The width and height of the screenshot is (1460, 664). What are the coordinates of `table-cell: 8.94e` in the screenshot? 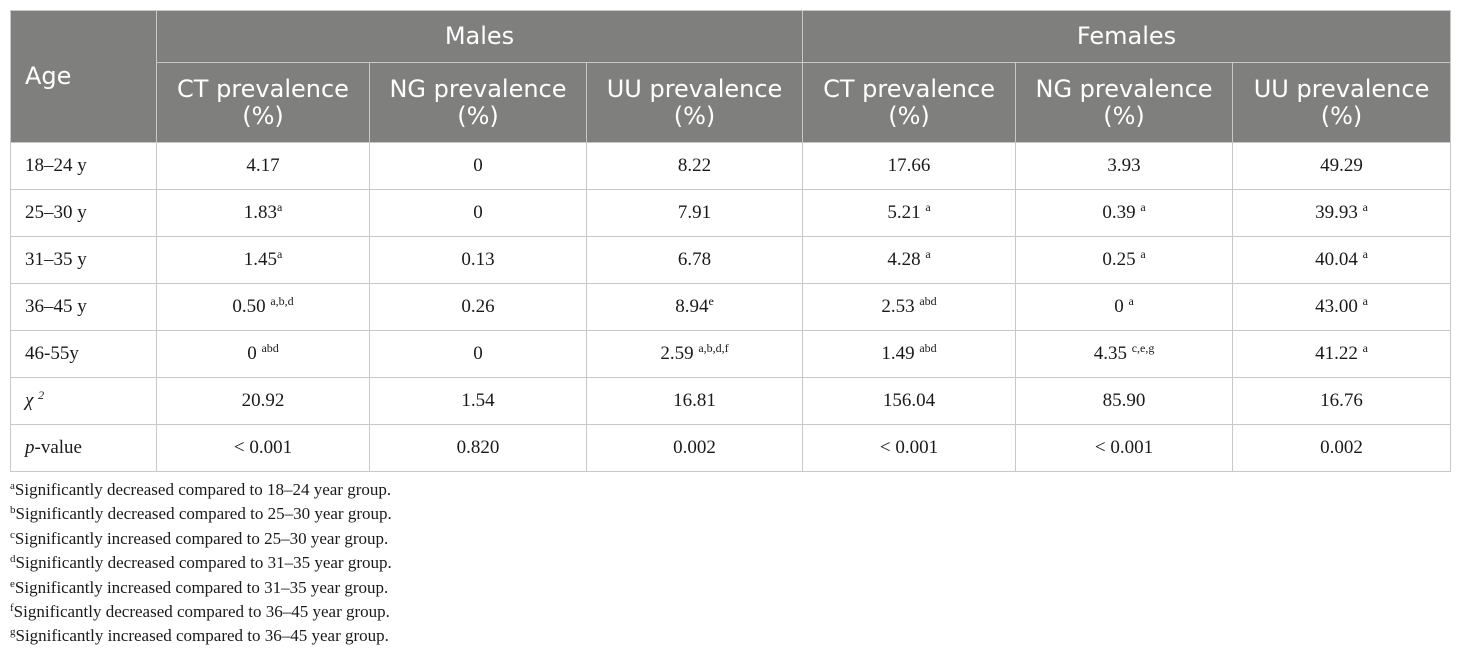 It's located at (694, 307).